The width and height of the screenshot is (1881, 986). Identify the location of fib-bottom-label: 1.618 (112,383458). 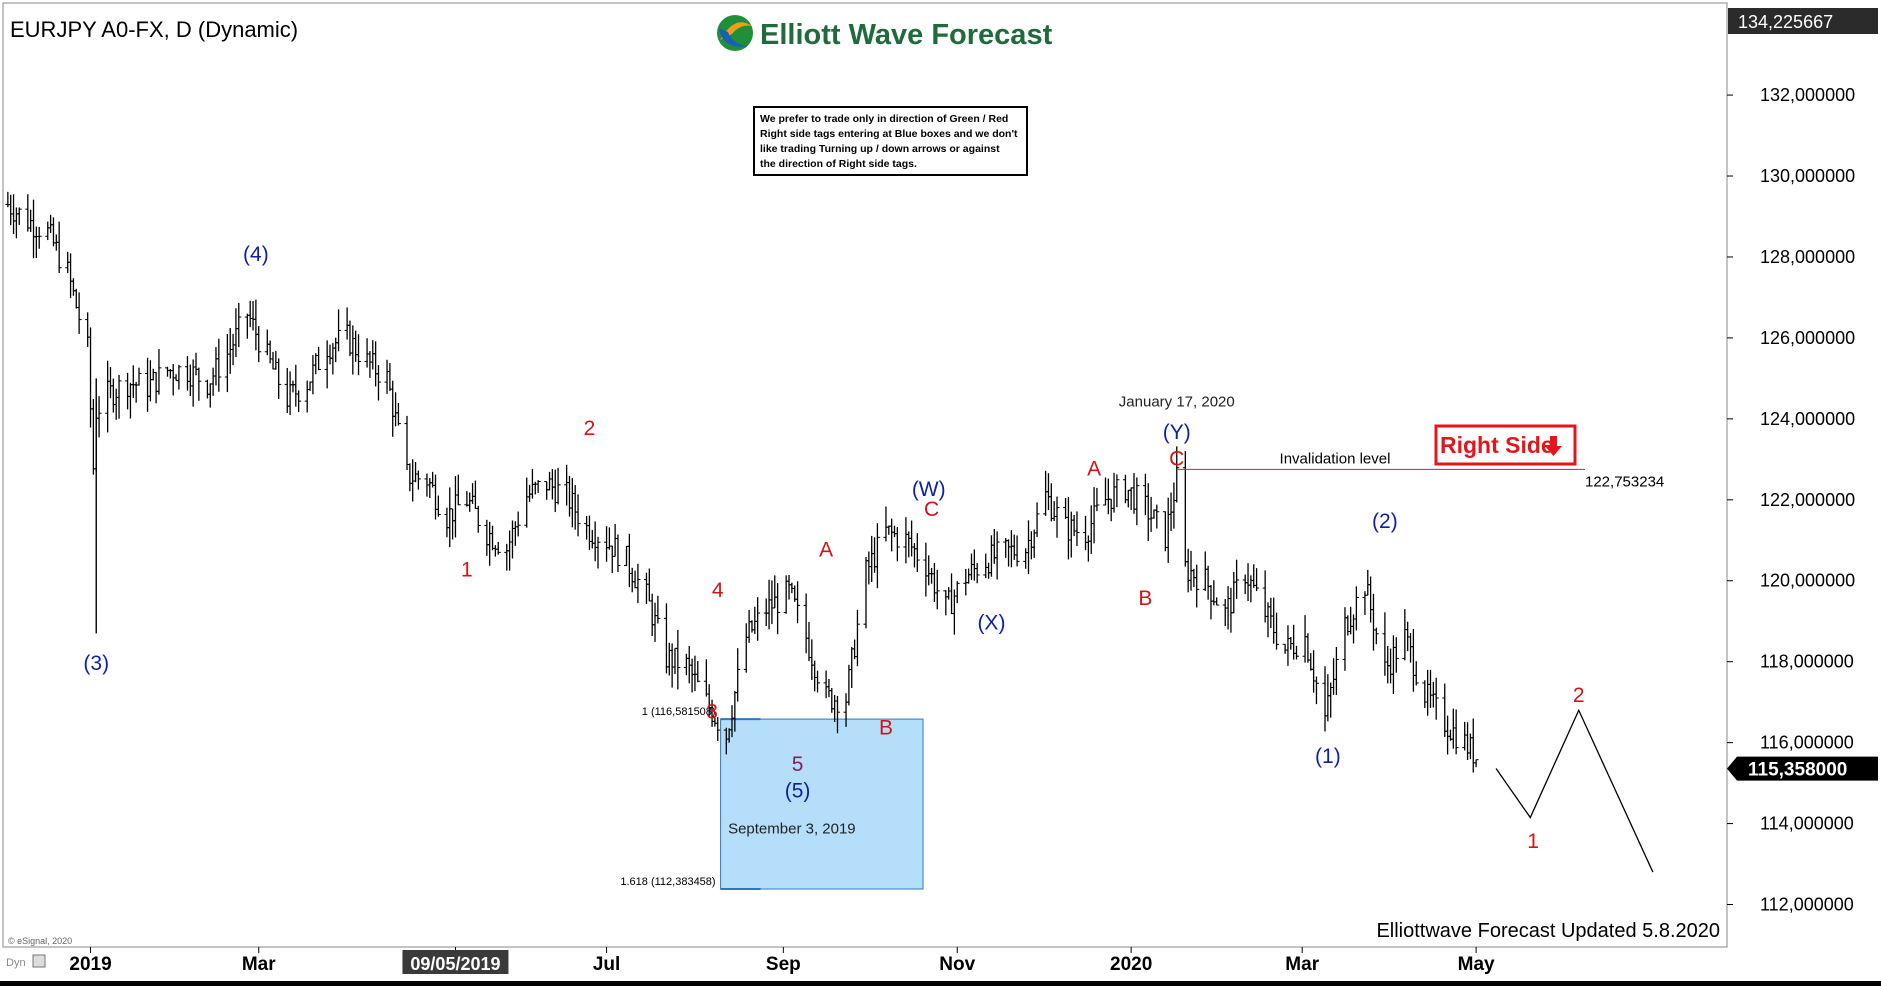
(667, 882).